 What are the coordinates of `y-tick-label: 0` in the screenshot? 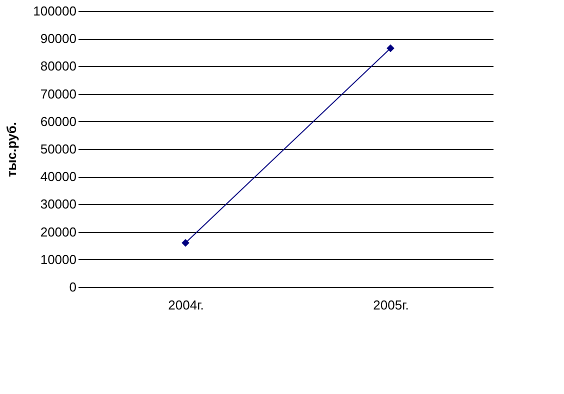 It's located at (72, 287).